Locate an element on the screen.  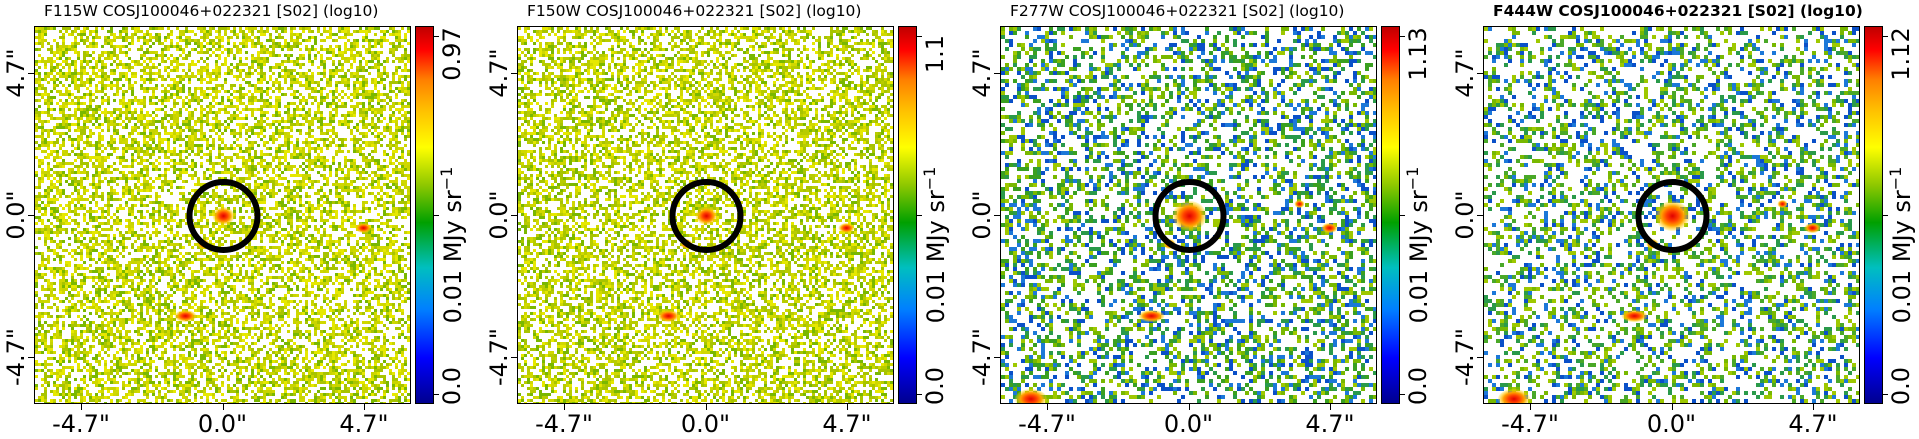
colorbar-max-label: 0.97 is located at coordinates (452, 53).